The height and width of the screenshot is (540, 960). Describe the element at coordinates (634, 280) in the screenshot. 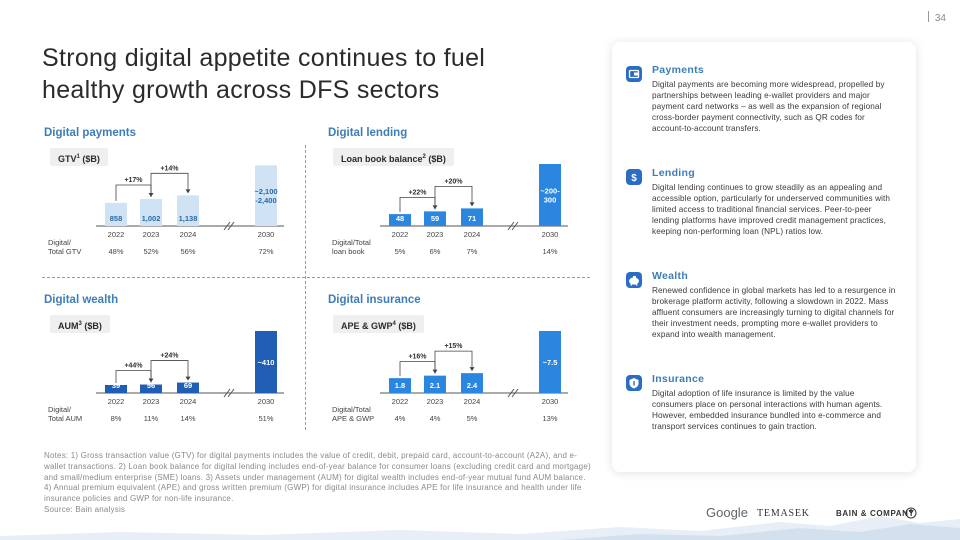

I see `wealth-icon` at that location.